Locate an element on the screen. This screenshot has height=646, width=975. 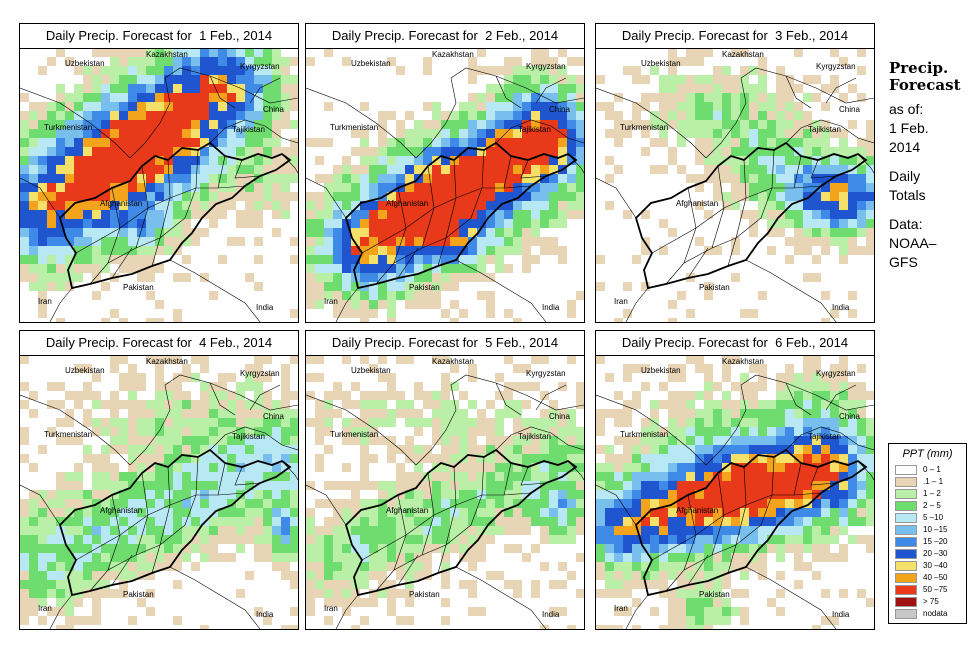
country-label-turkmenistan: Turkmenistan is located at coordinates (644, 127).